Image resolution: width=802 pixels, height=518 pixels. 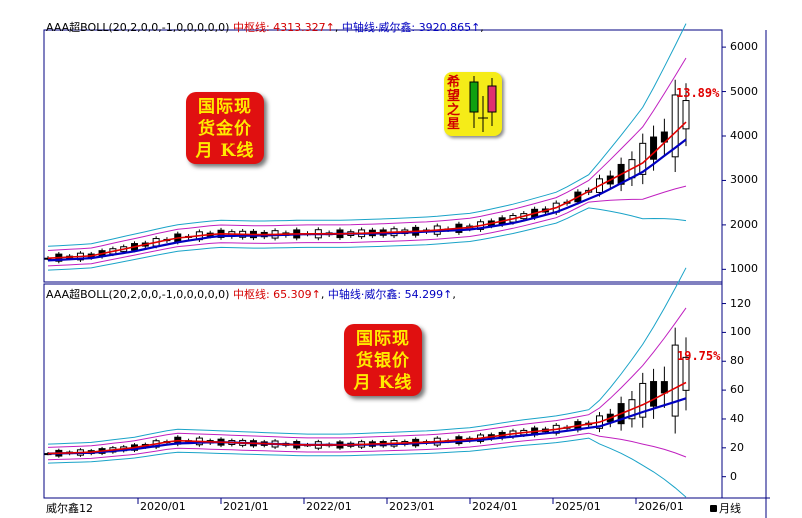 I want to click on y-tick-label: 120, so click(x=740, y=303).